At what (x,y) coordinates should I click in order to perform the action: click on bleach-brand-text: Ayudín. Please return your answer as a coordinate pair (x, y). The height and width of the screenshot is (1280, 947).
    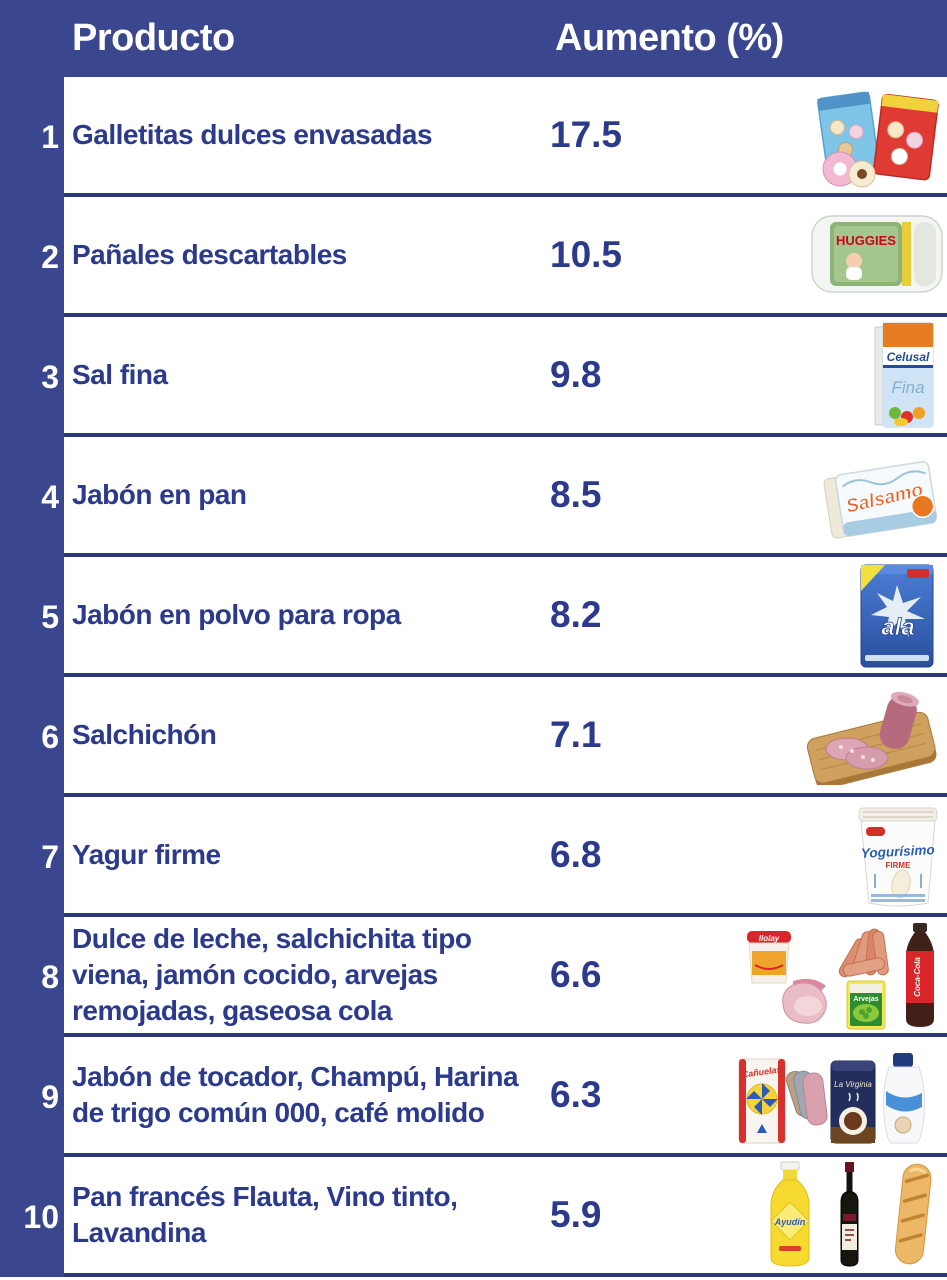
    Looking at the image, I should click on (790, 1222).